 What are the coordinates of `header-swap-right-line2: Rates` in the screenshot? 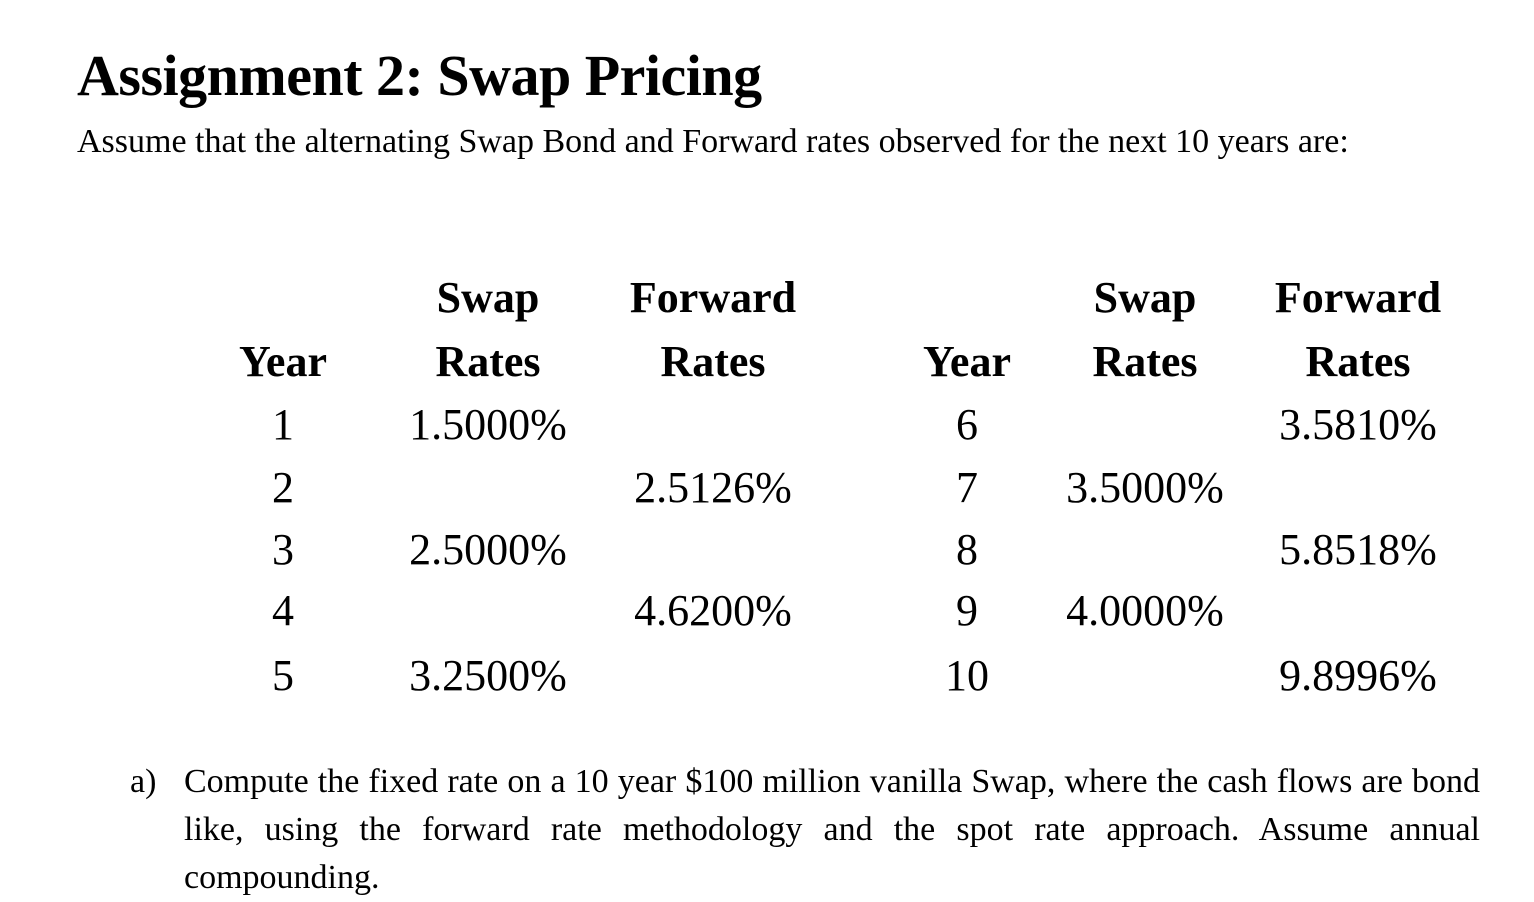 It's located at (1145, 361).